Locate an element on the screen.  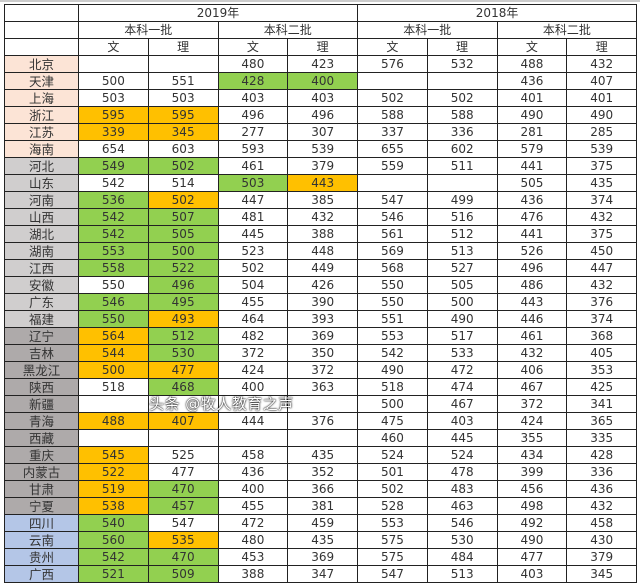
score-cell: 513 is located at coordinates (462, 251).